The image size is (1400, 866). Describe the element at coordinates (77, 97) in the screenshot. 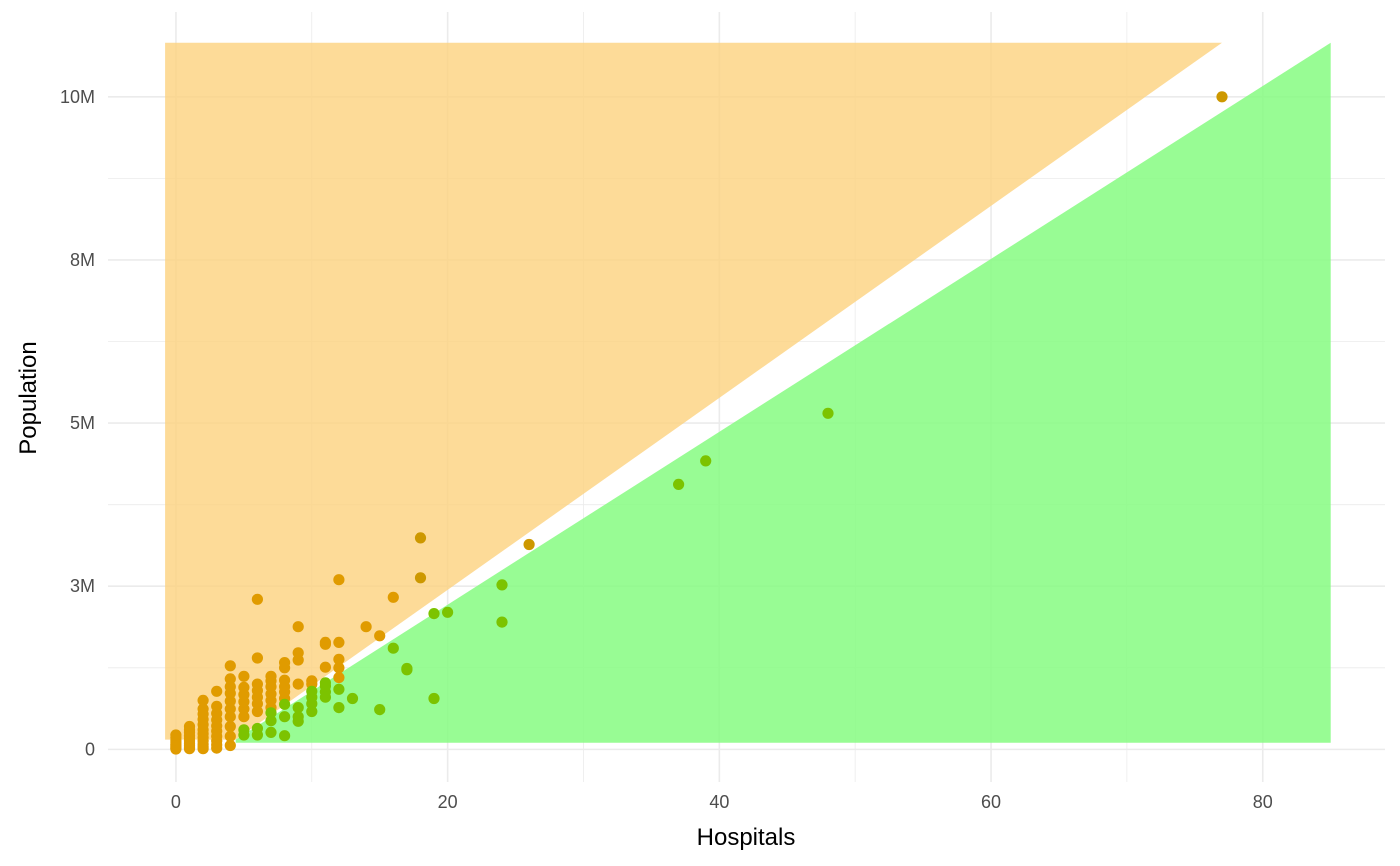

I see `y-tick-label: 10M` at that location.